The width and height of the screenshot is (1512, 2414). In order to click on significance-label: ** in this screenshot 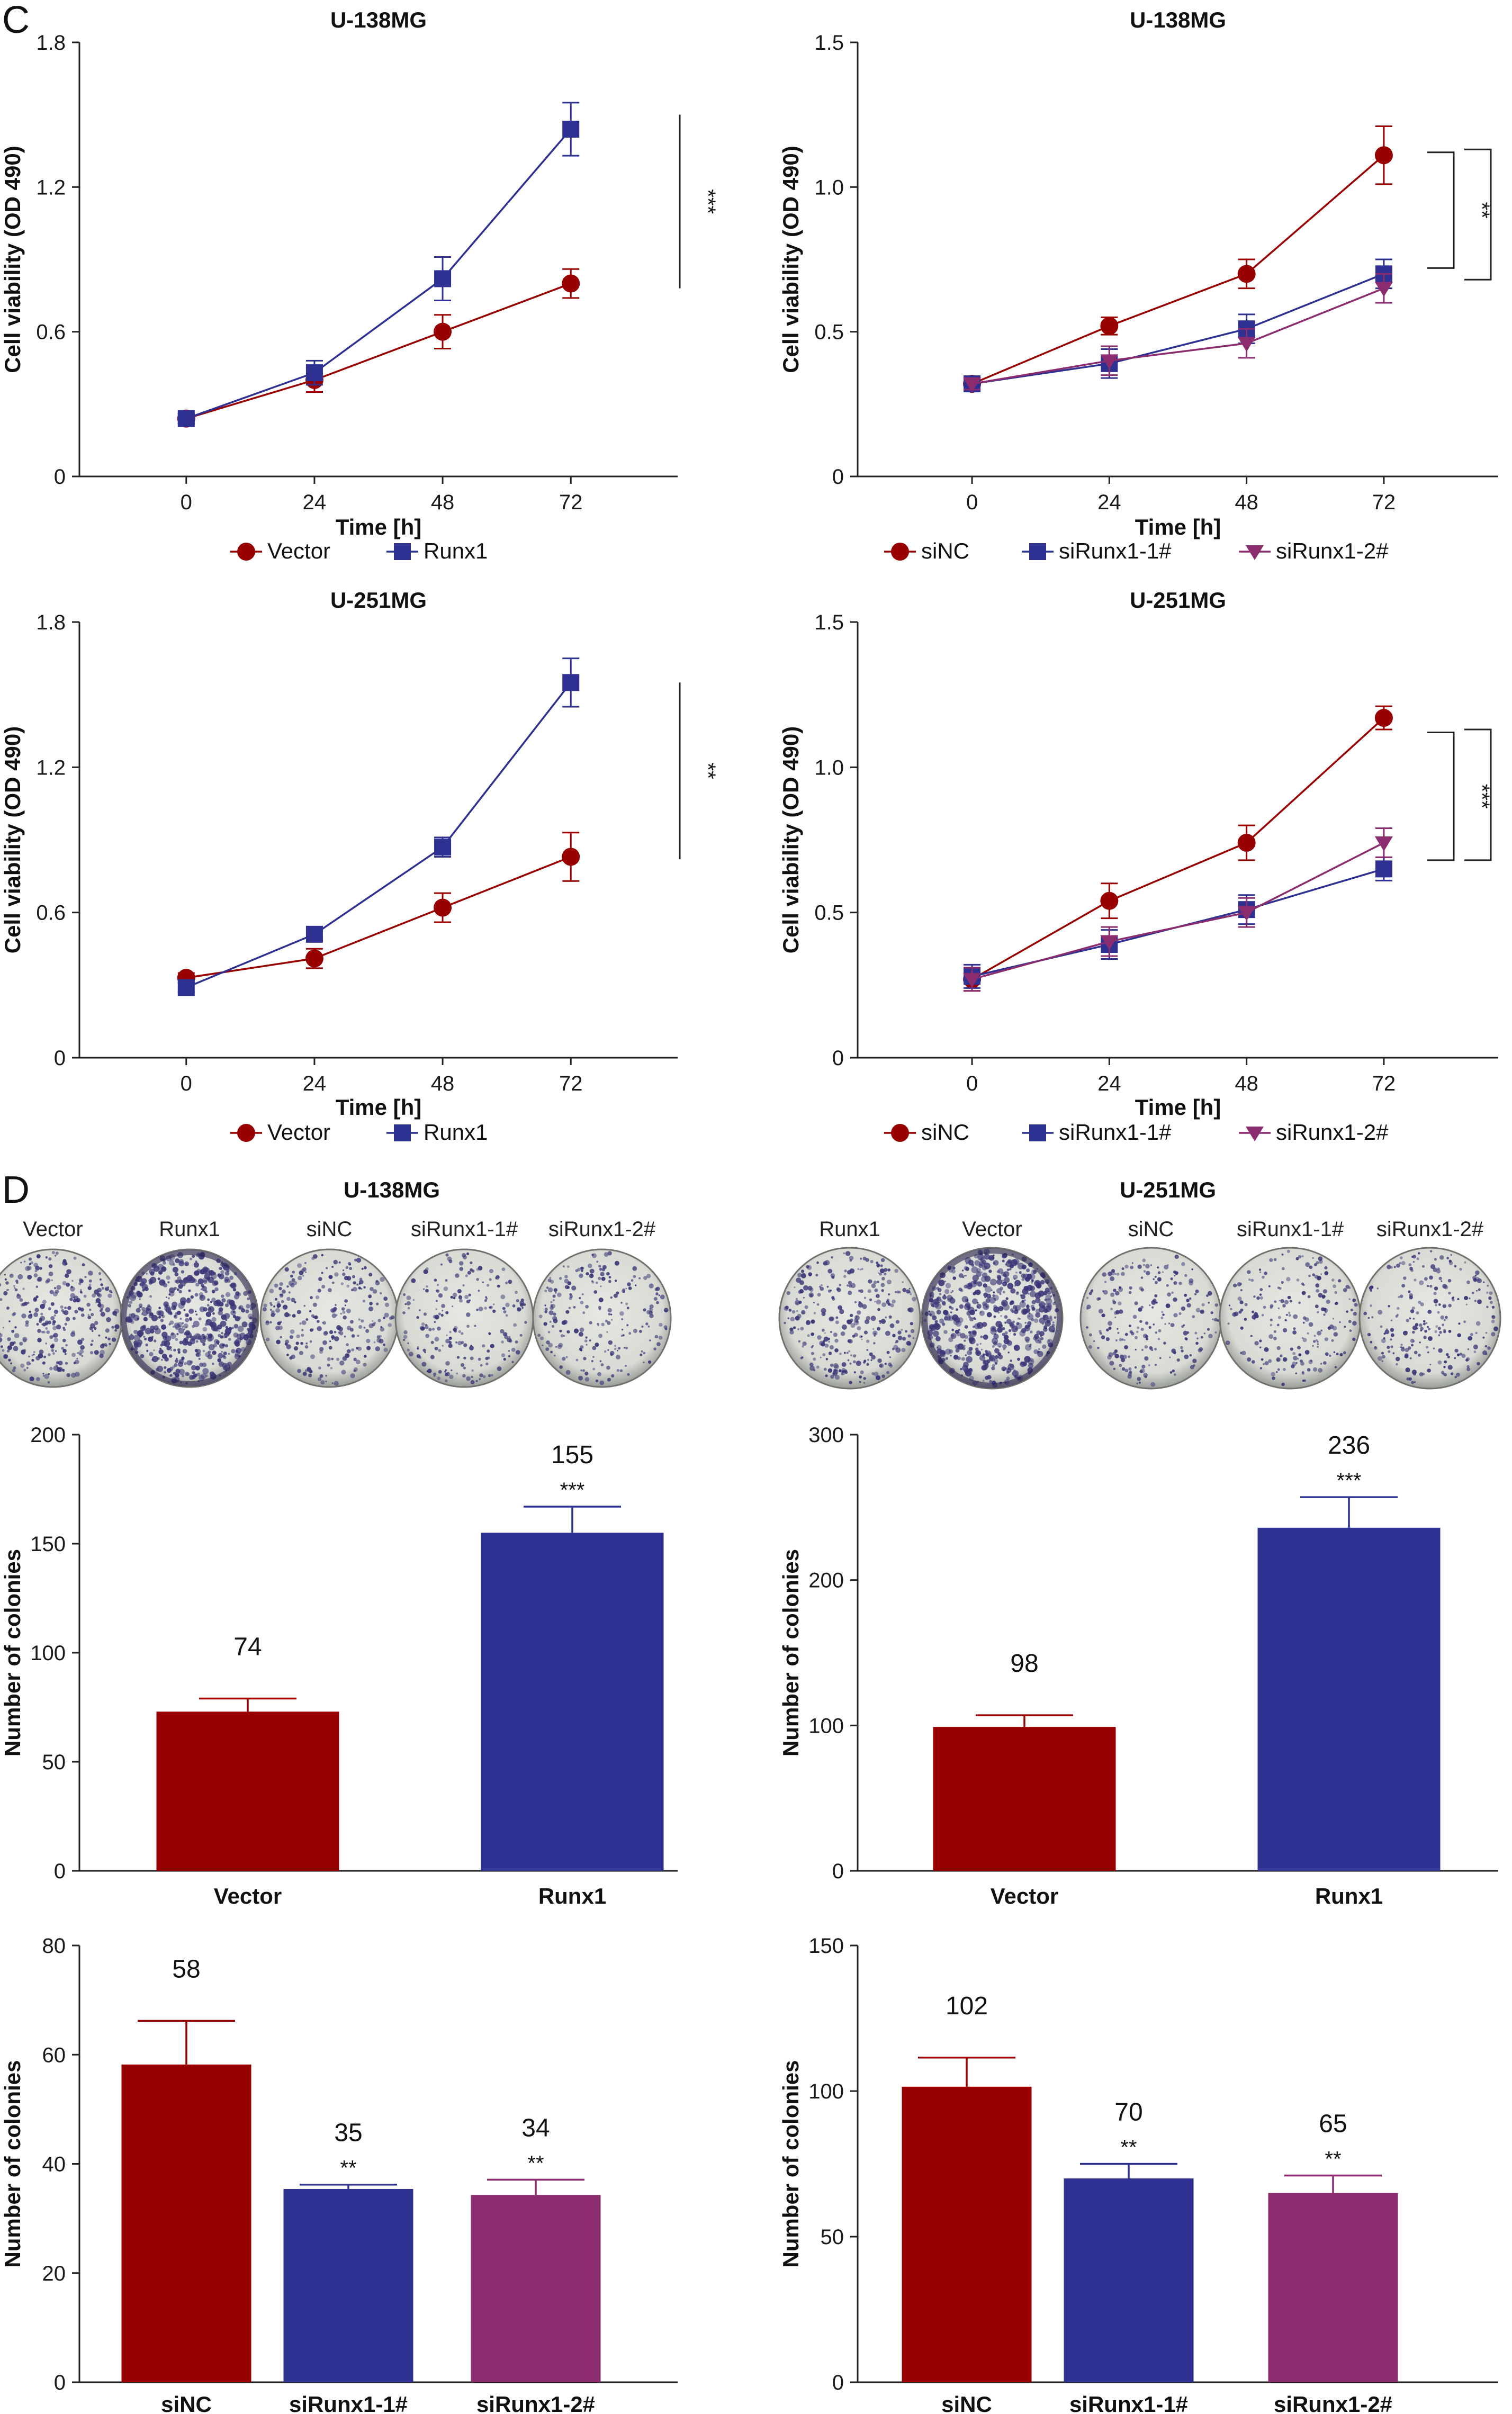, I will do `click(1509, 214)`.